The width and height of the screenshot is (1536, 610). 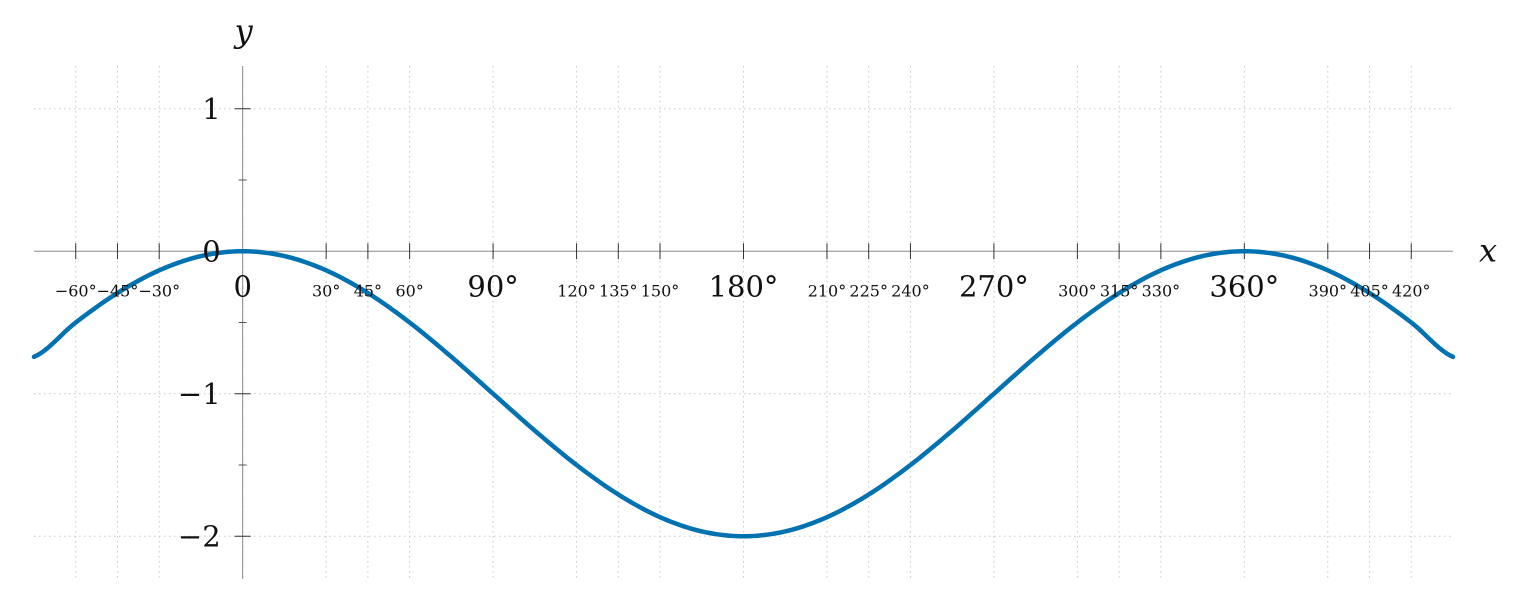 What do you see at coordinates (1161, 290) in the screenshot?
I see `x-tick-label: 330°` at bounding box center [1161, 290].